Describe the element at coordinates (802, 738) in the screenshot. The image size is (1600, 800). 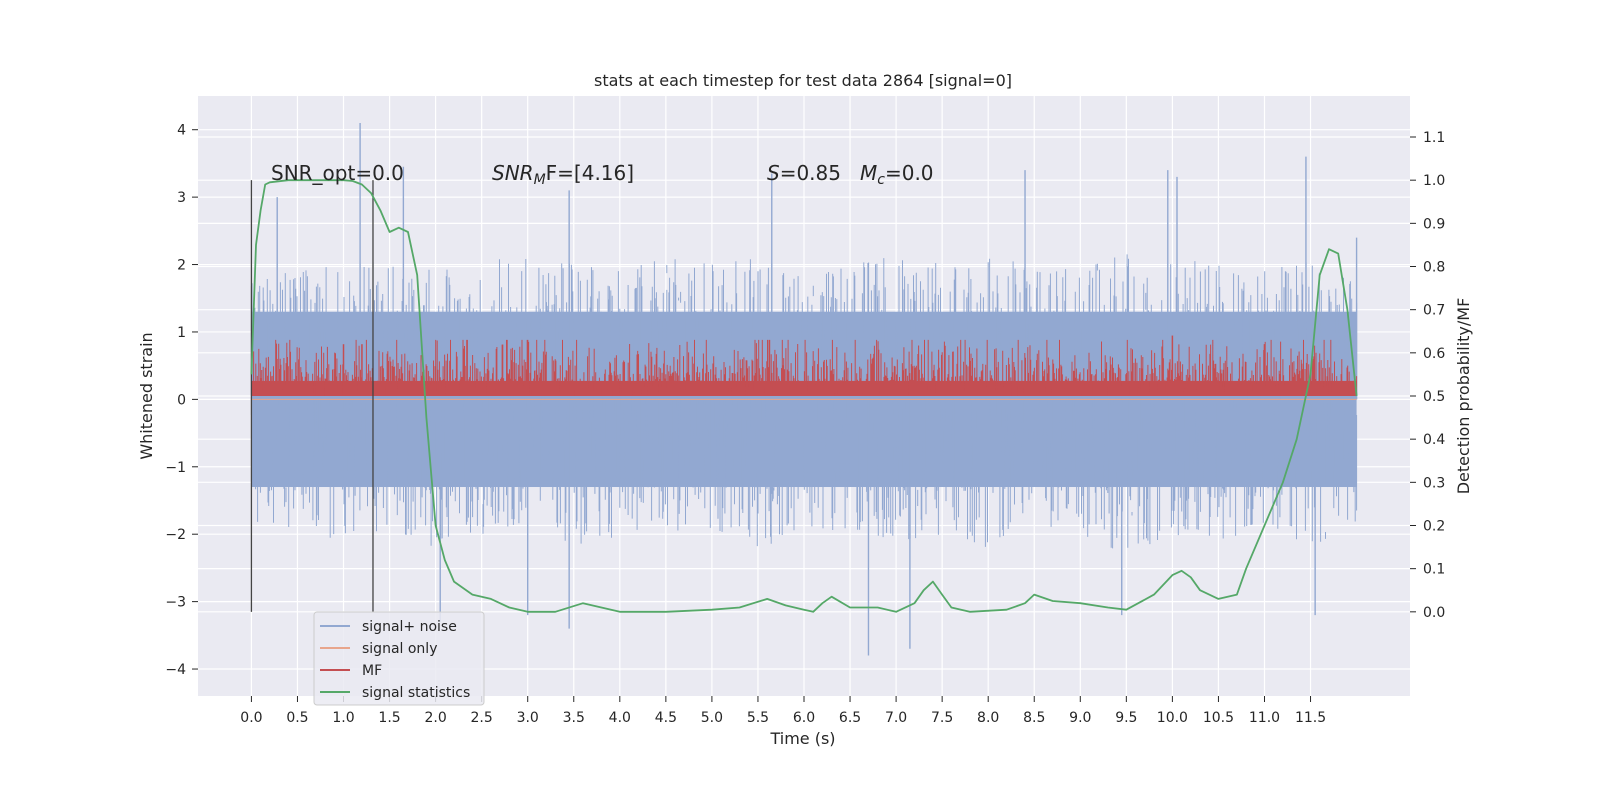
I see `x-axis-label: Time (s)` at that location.